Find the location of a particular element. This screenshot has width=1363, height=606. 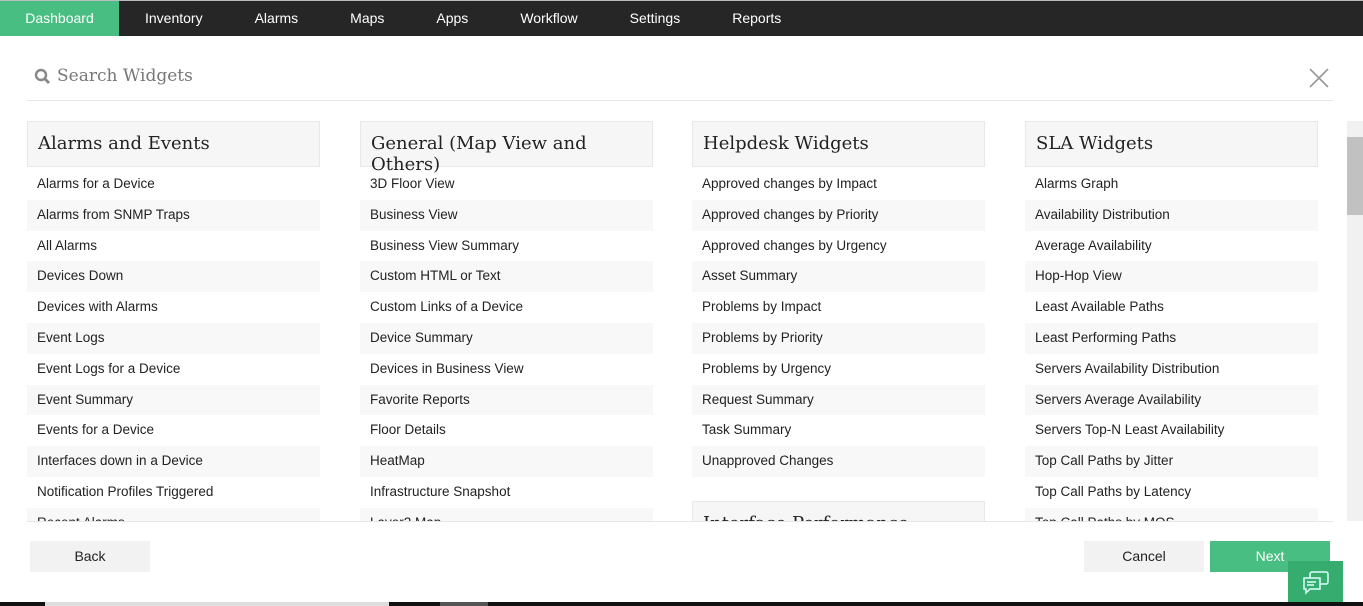

chat-button is located at coordinates (1315, 583).